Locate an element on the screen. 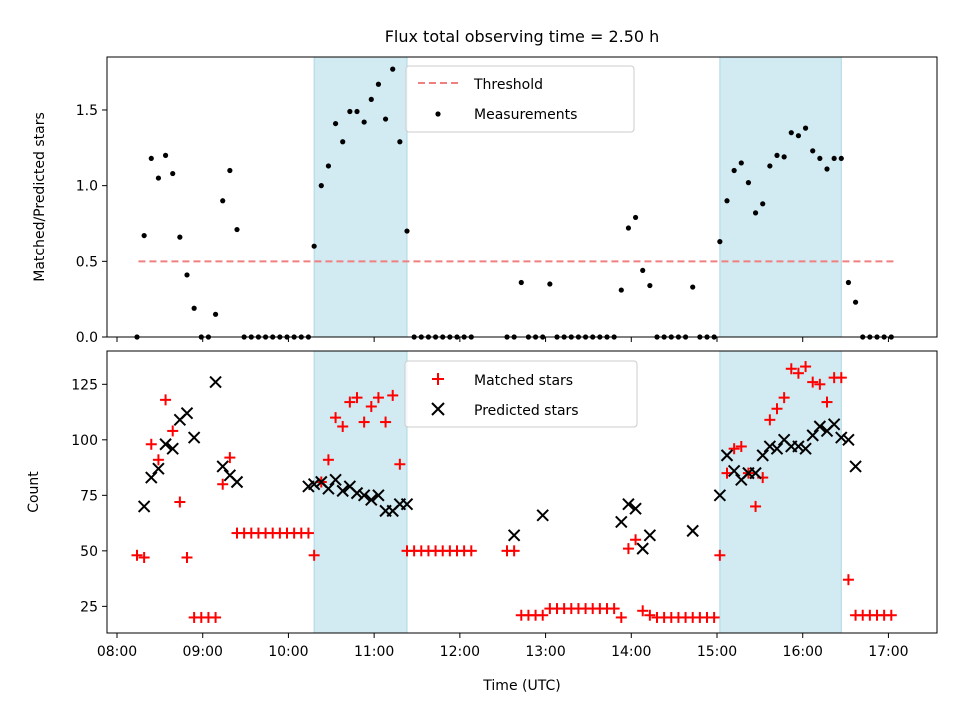 The width and height of the screenshot is (960, 720). legend-predicted-label: Predicted stars is located at coordinates (526, 411).